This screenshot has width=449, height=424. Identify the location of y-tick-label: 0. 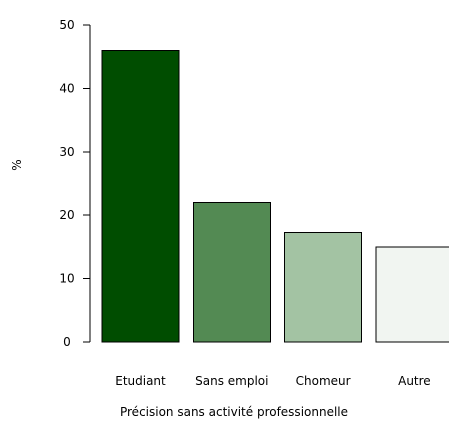
(67, 342).